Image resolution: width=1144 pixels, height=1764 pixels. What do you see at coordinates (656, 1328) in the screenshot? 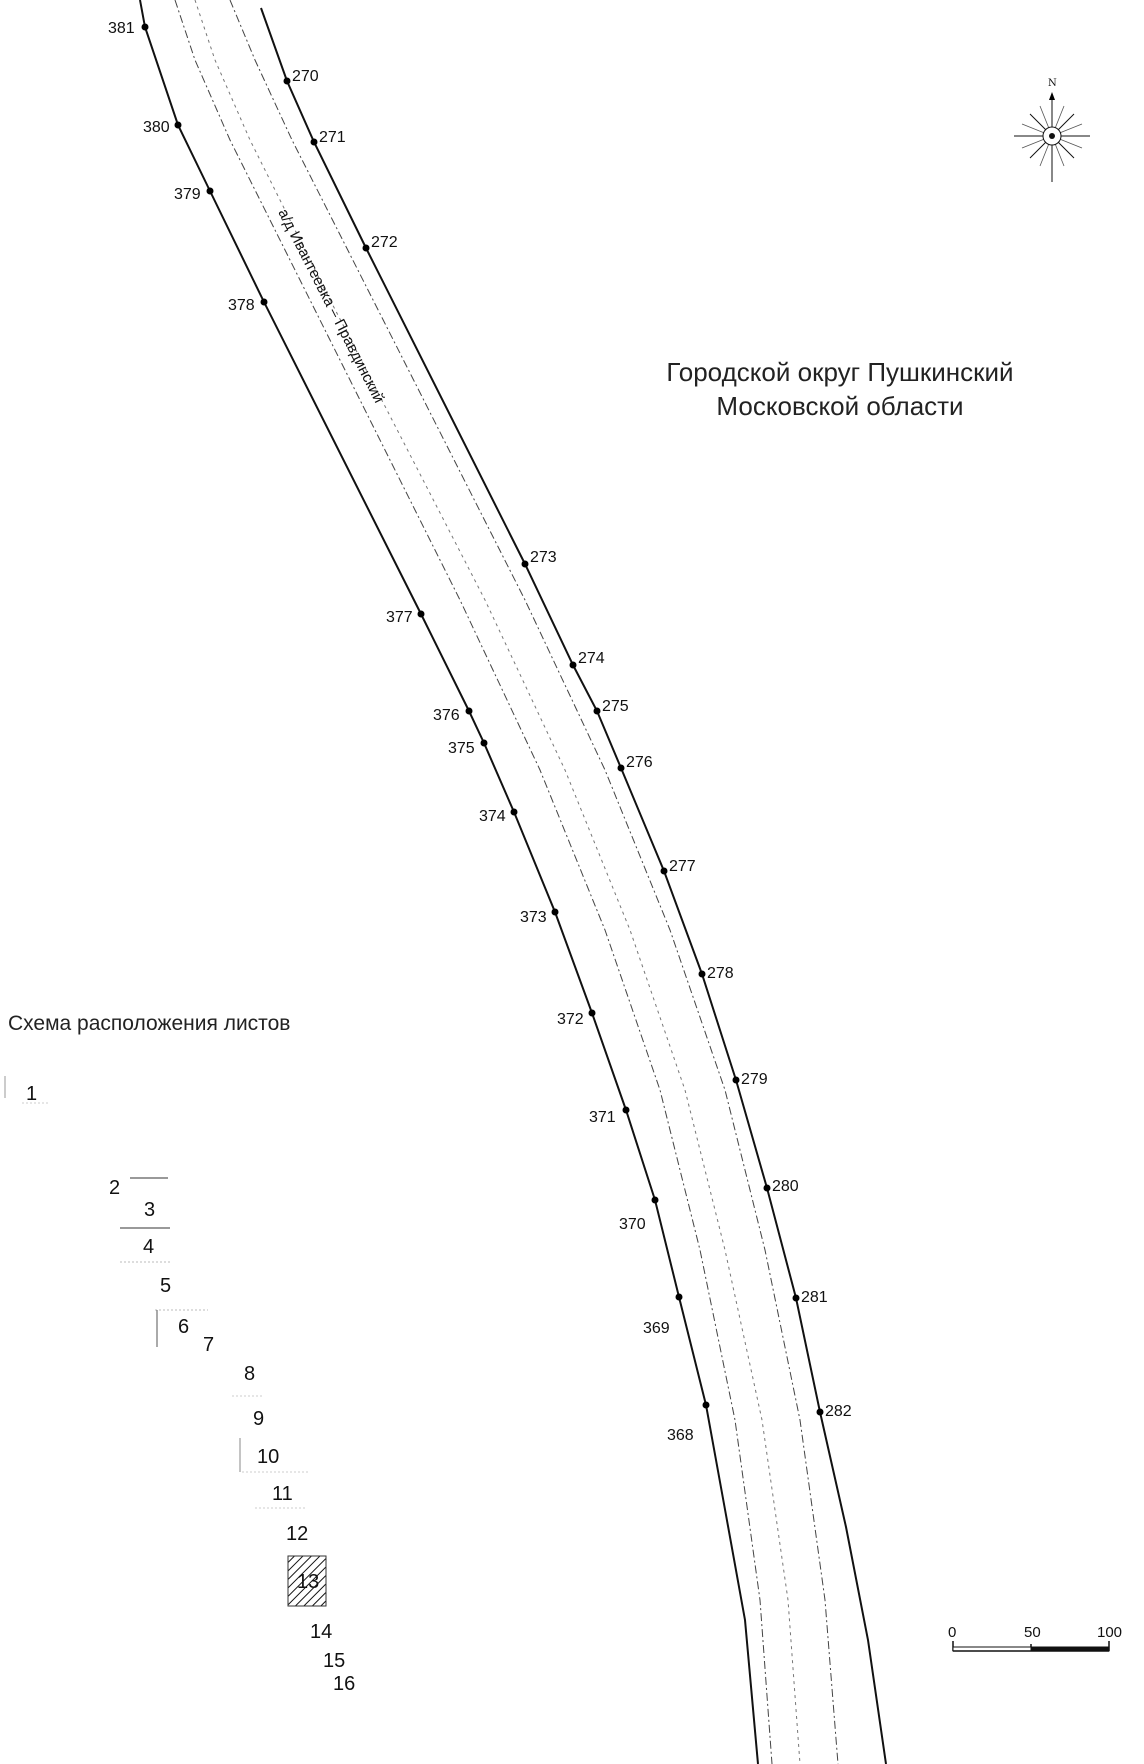
I see `svg-text: 369` at bounding box center [656, 1328].